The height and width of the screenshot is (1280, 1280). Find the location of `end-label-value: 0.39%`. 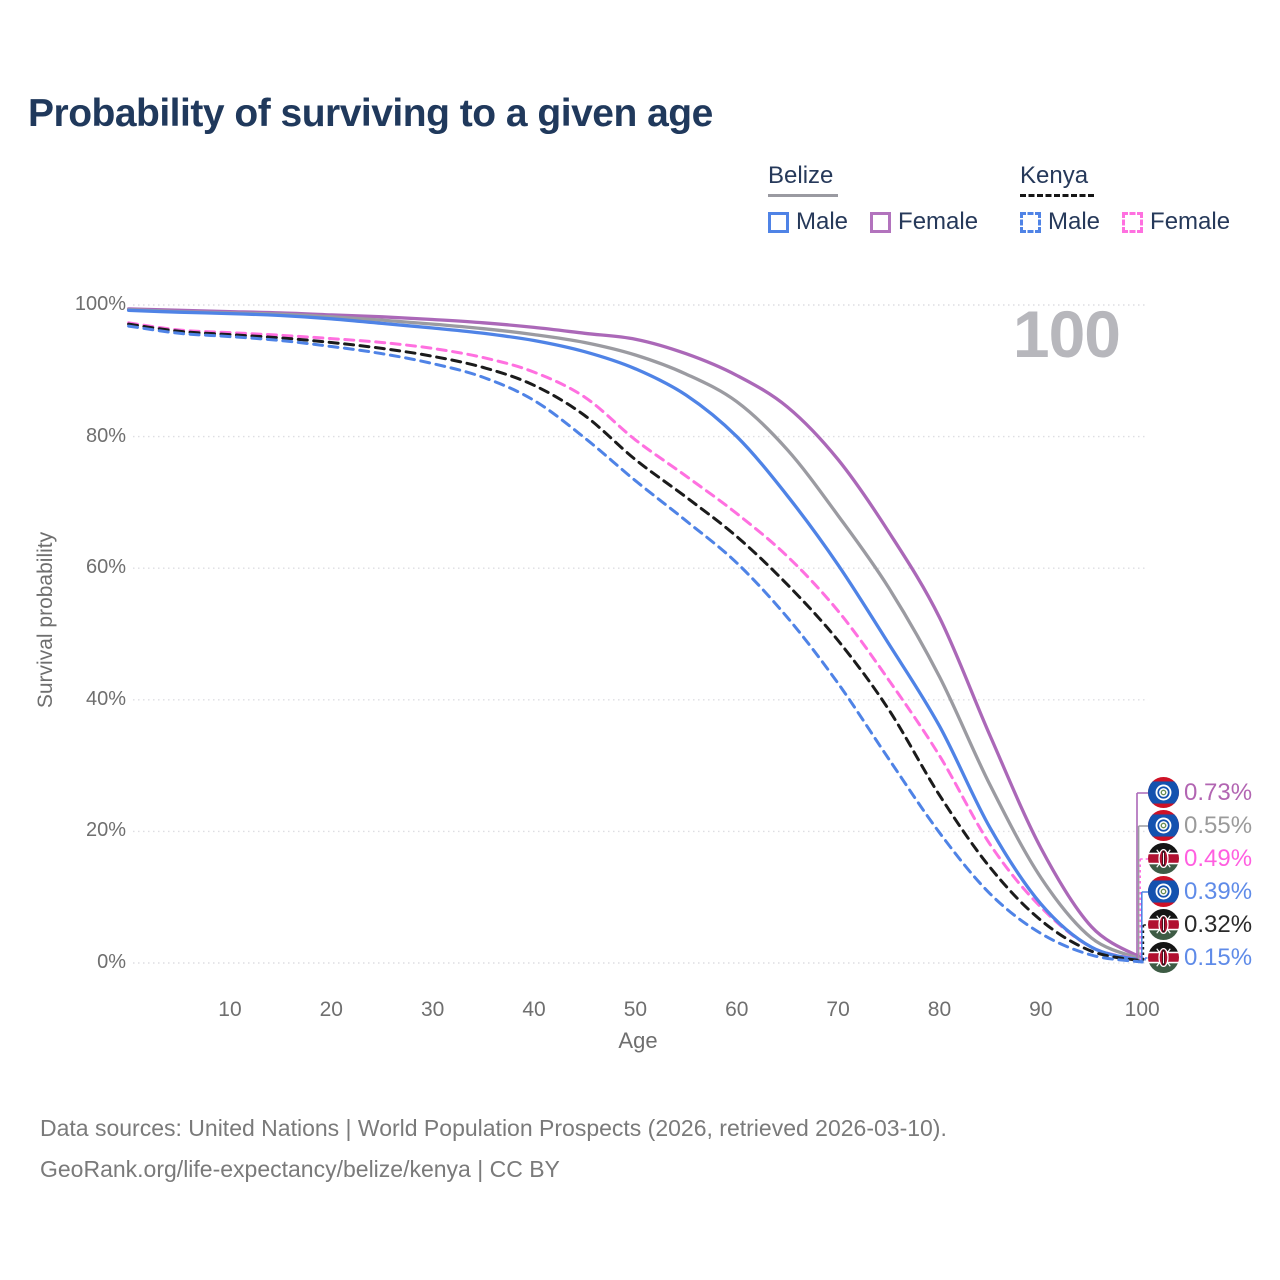

end-label-value: 0.39% is located at coordinates (1218, 891).